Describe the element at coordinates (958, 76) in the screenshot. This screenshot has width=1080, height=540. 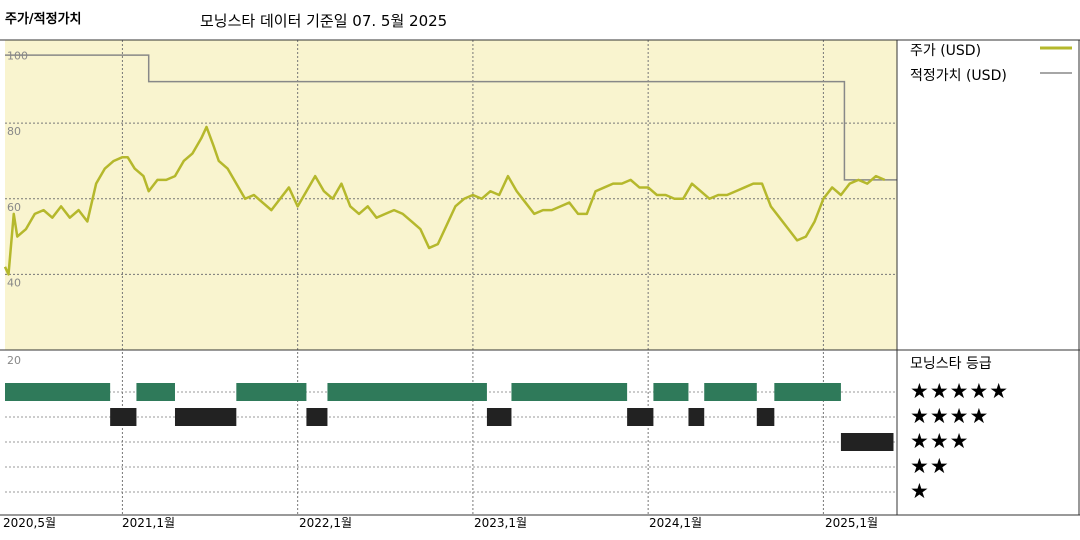
I see `legend-label-fair-value: 적정가치 (USD)` at that location.